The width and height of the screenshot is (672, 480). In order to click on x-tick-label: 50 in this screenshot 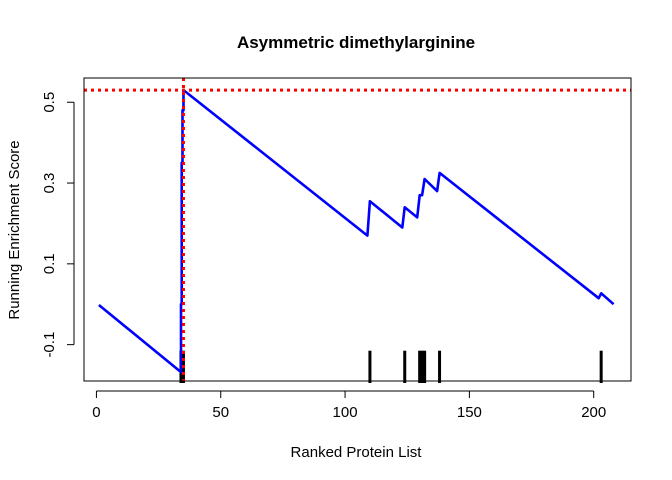, I will do `click(220, 412)`.